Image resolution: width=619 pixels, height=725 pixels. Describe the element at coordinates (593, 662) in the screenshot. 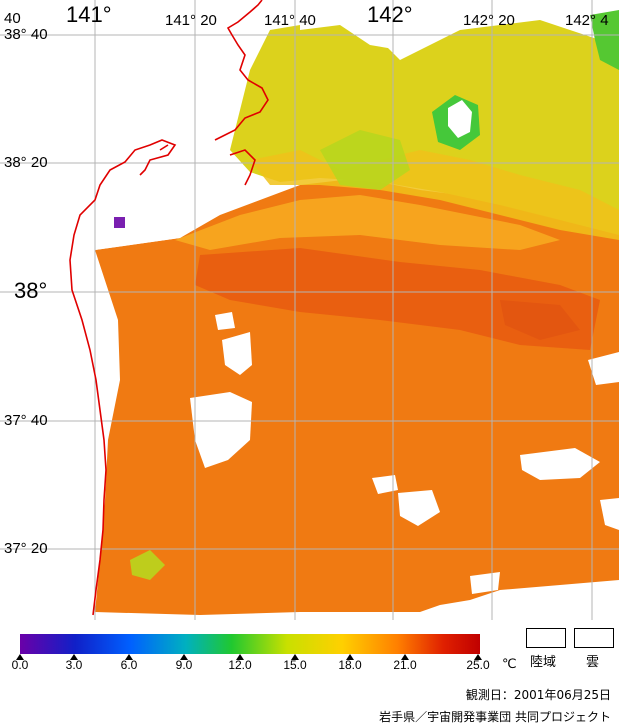

I see `cloud-label: 雲` at that location.